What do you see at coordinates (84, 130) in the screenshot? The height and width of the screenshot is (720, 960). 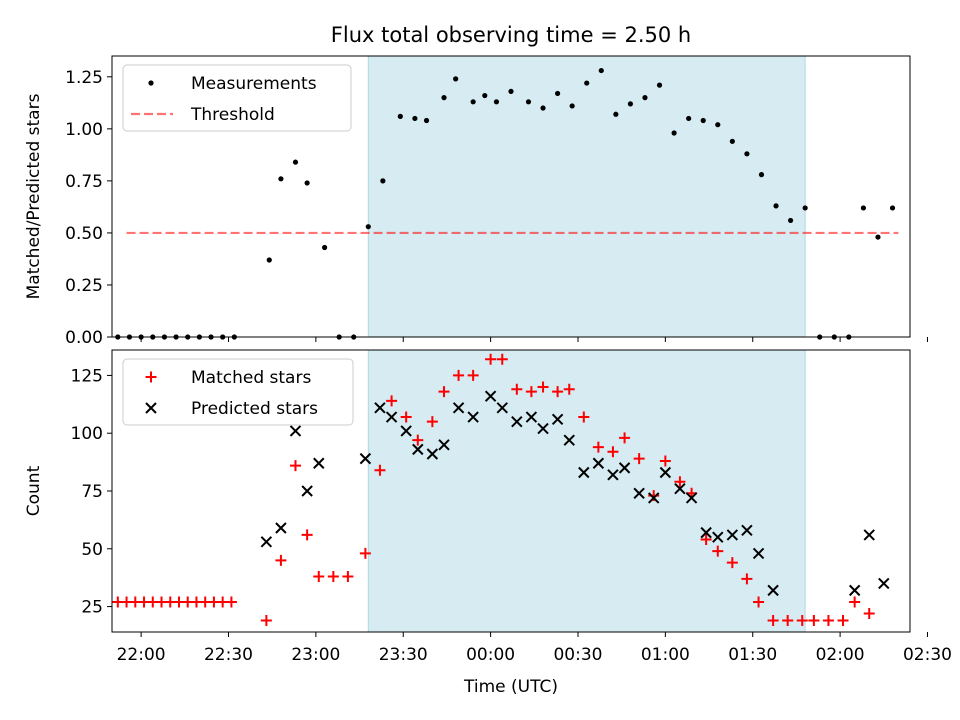 I see `y-tick-label: 1.00` at bounding box center [84, 130].